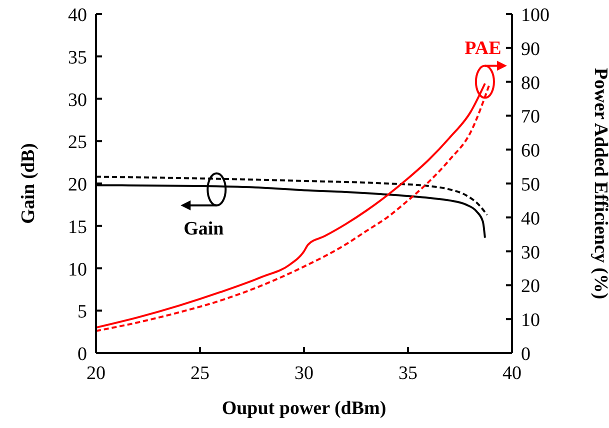  I want to click on x-tick-label: 30, so click(304, 373).